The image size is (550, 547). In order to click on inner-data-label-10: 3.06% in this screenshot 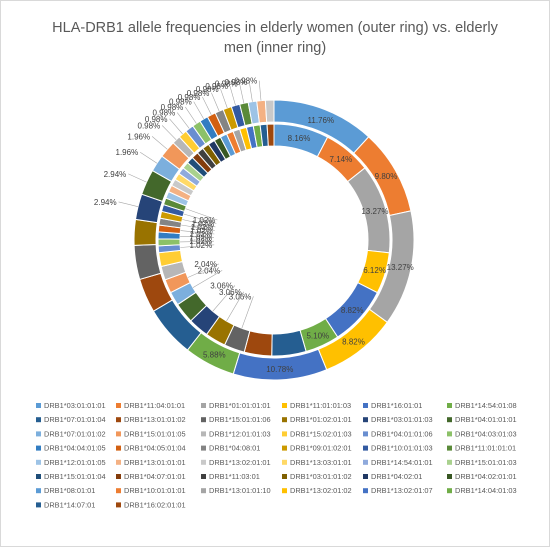, I will do `click(221, 286)`.